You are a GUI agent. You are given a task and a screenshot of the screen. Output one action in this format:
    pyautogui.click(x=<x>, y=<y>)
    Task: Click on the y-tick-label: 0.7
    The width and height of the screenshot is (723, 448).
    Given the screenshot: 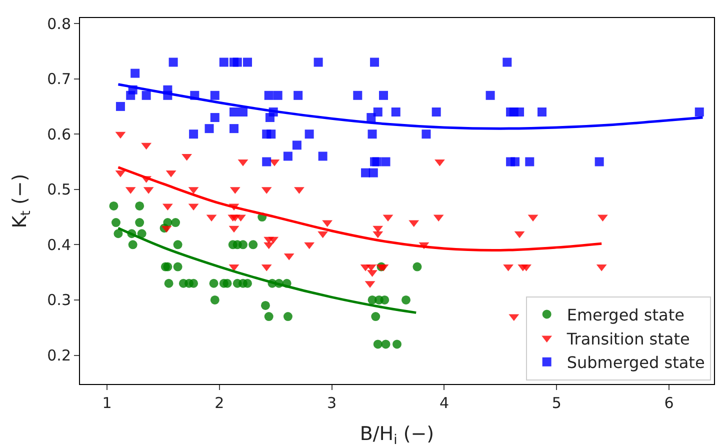 What is the action you would take?
    pyautogui.click(x=59, y=79)
    